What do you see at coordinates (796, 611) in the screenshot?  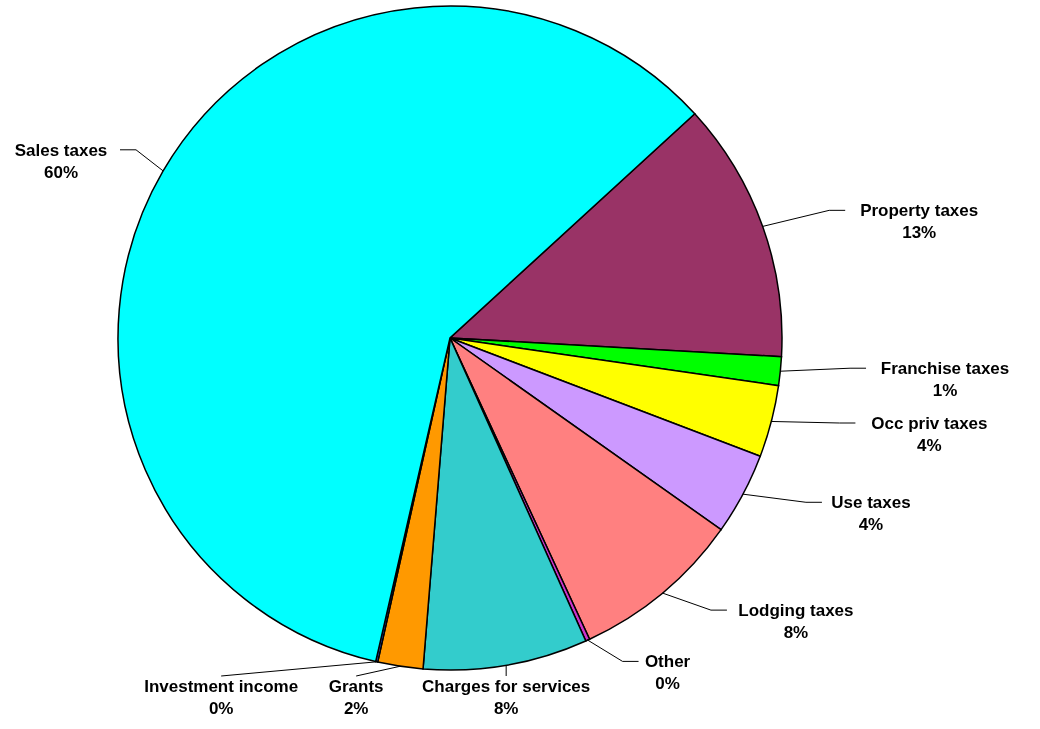 I see `slice-label: Lodging taxes` at bounding box center [796, 611].